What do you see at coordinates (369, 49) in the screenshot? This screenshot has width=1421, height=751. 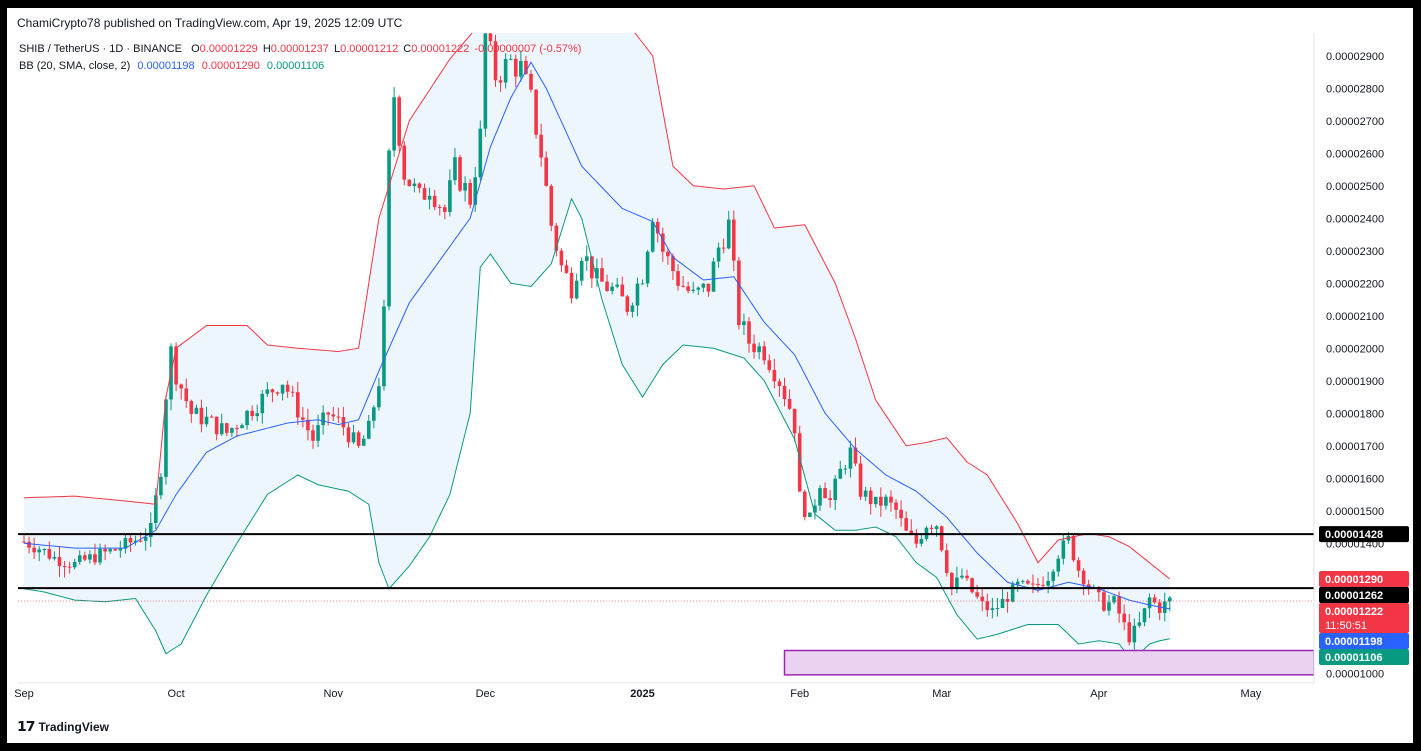 I see `low-value: 0.00001212` at bounding box center [369, 49].